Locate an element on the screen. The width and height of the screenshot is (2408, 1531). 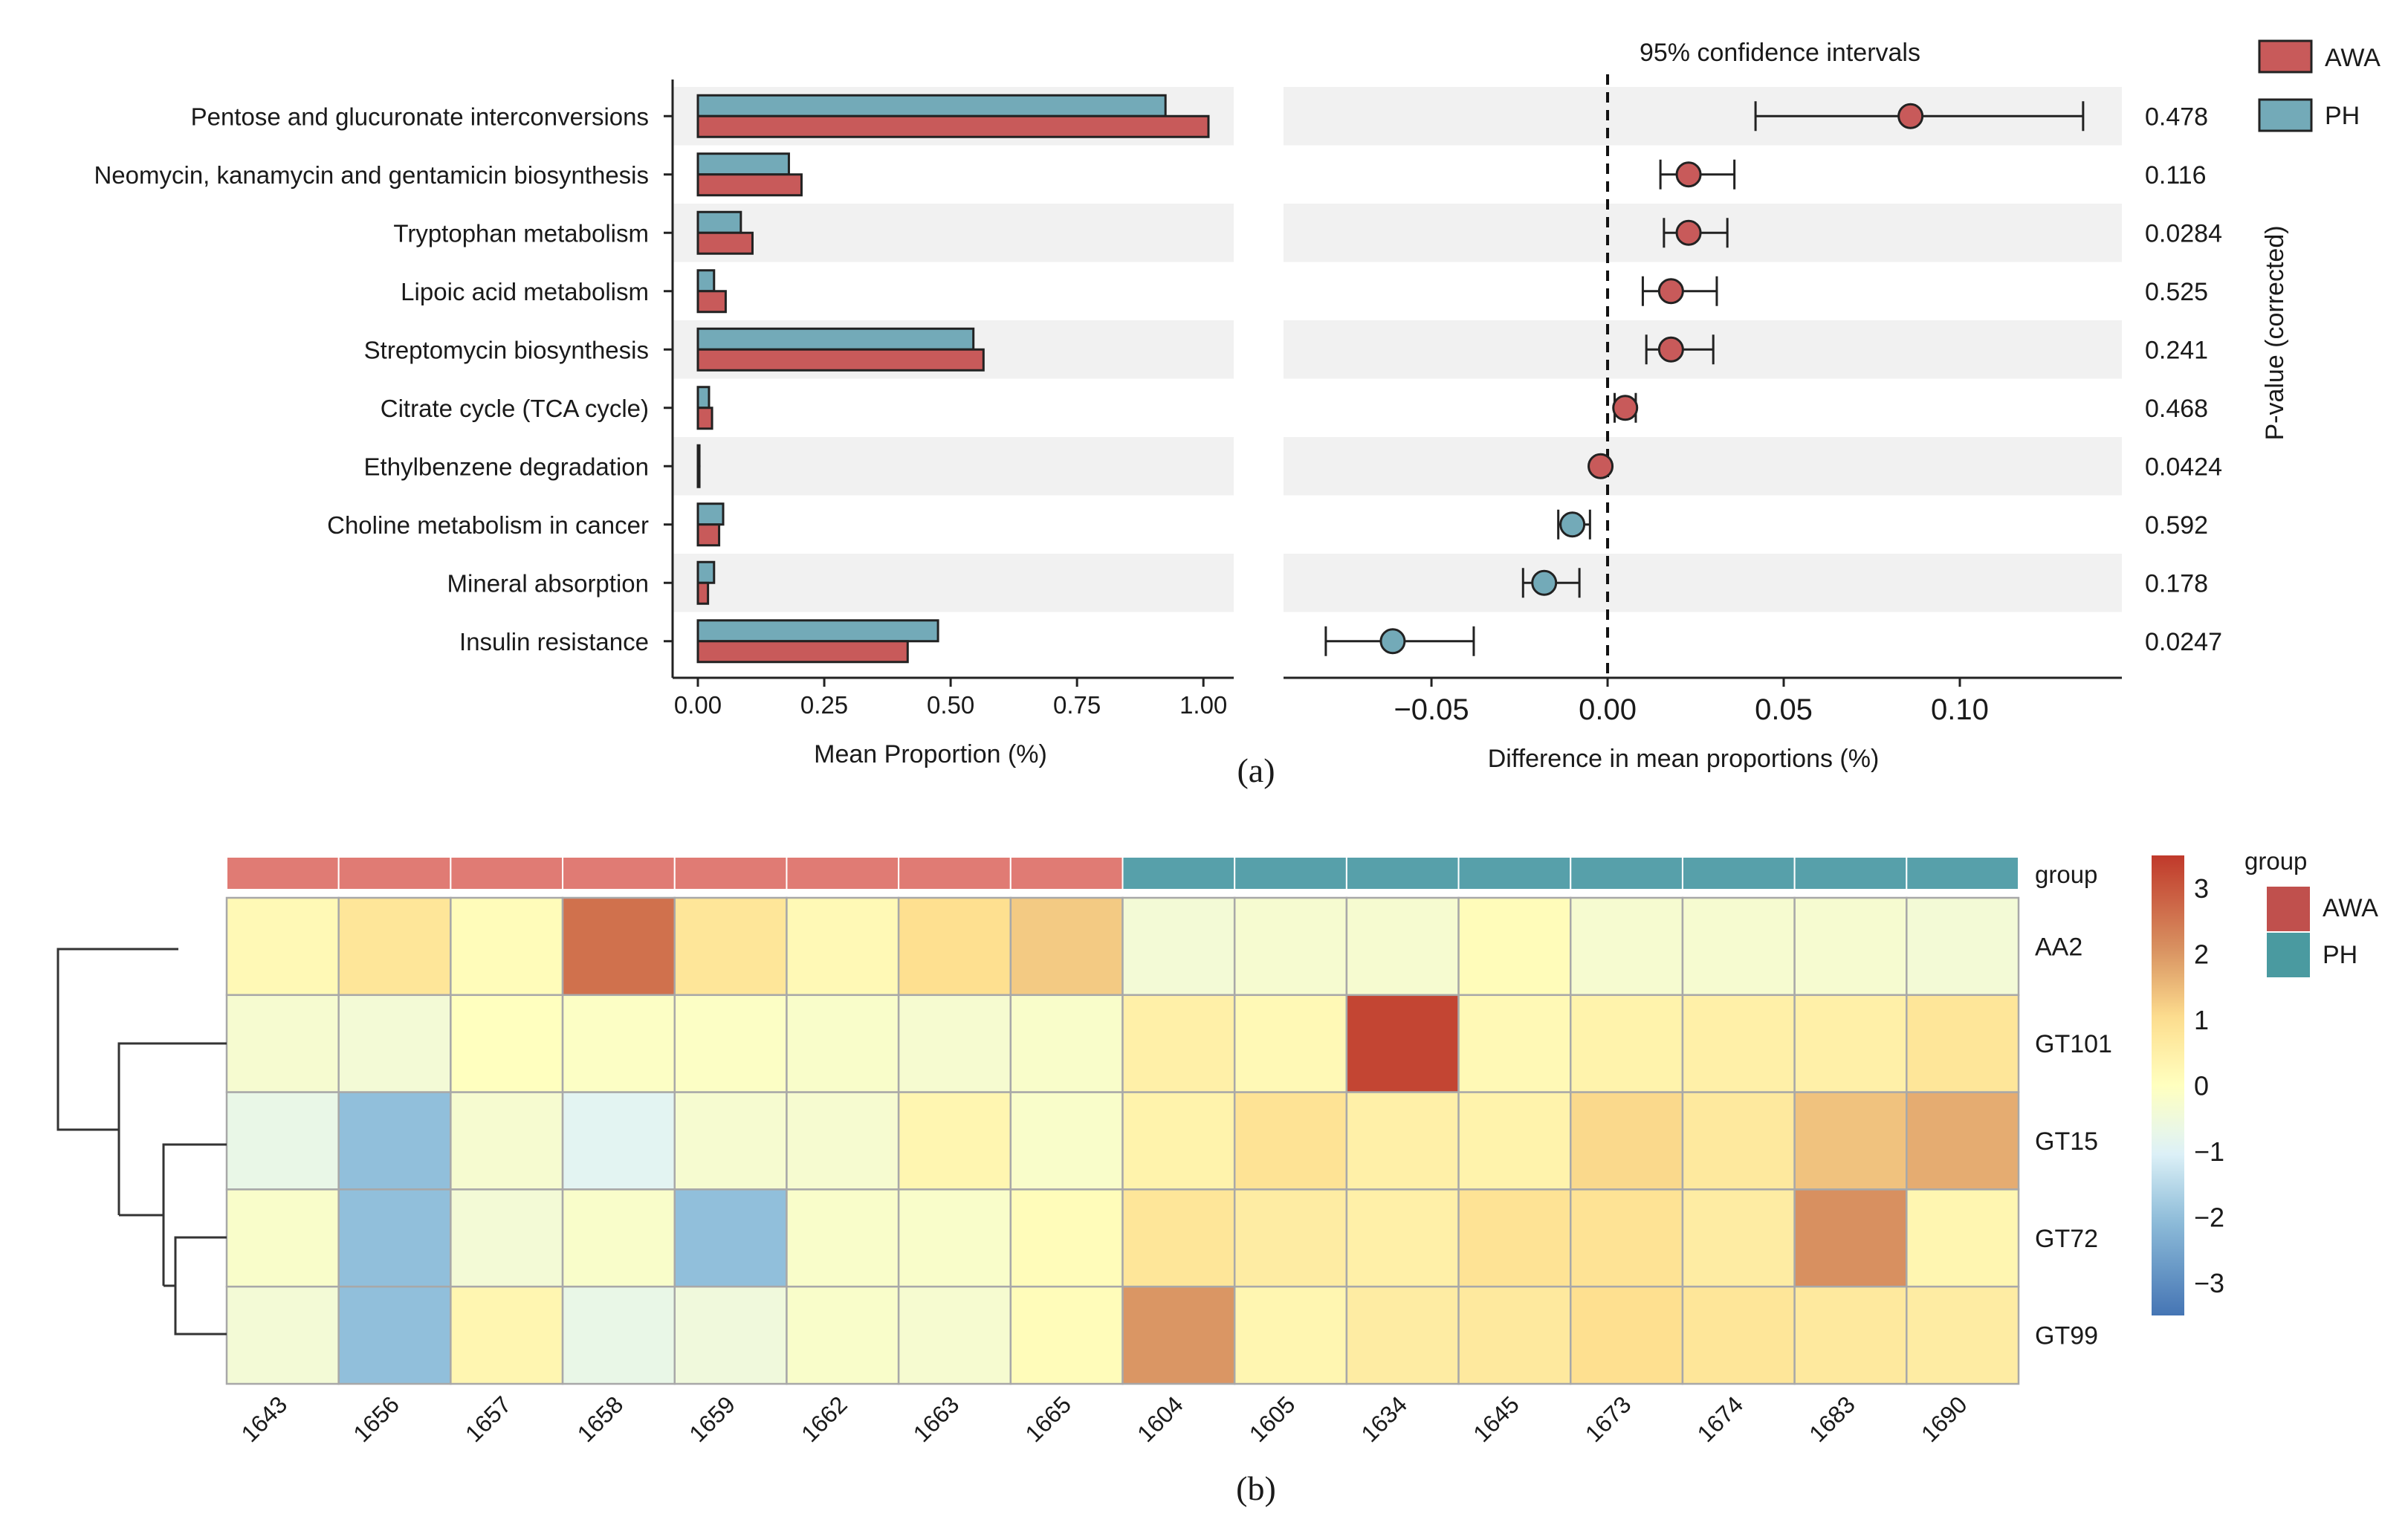
xlabel-mean-proportion: Mean Proportion (%) is located at coordinates (931, 754).